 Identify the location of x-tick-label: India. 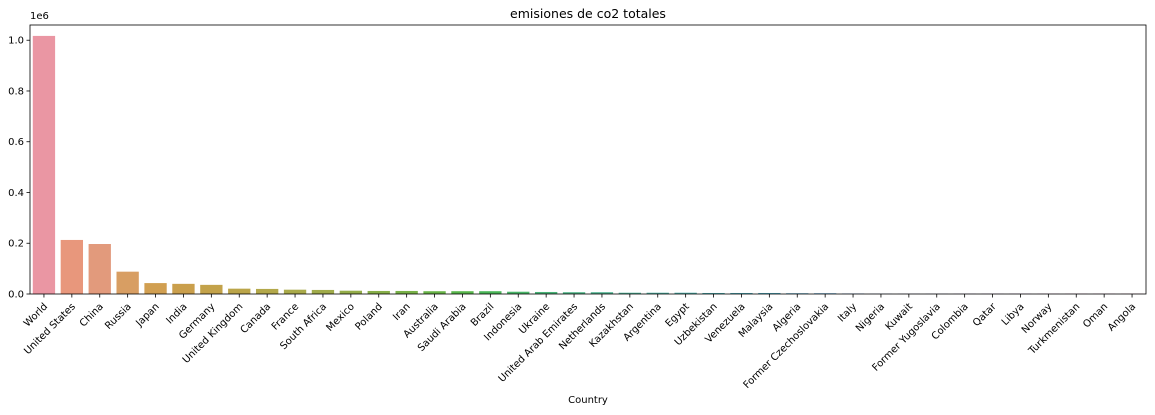
(176, 313).